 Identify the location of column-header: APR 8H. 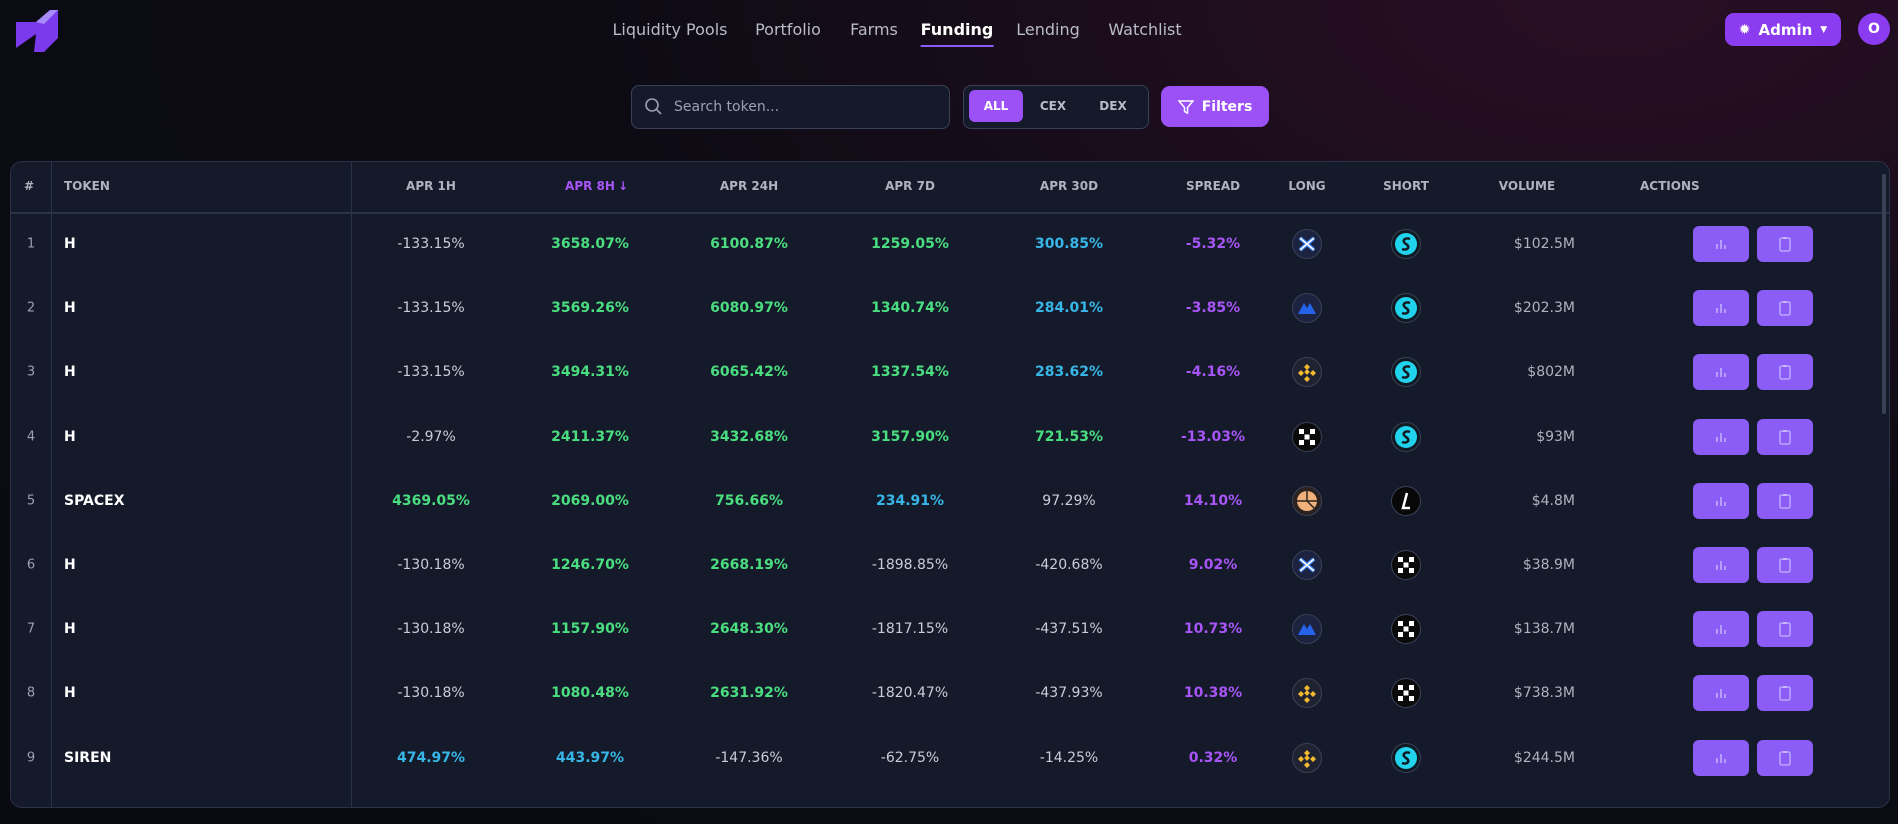
(590, 186).